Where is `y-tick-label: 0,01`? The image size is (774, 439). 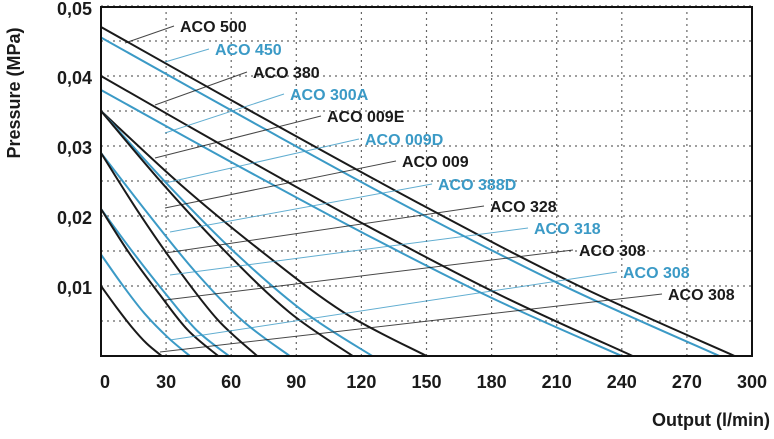
y-tick-label: 0,01 is located at coordinates (74, 288).